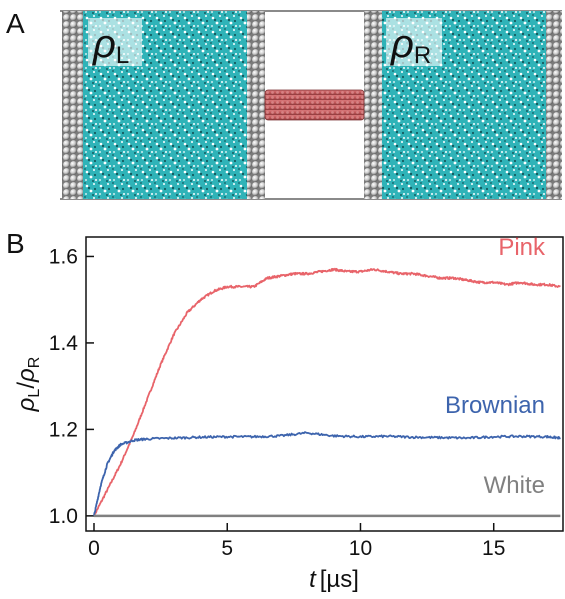  Describe the element at coordinates (64, 343) in the screenshot. I see `y-tick-label: 1.4` at that location.